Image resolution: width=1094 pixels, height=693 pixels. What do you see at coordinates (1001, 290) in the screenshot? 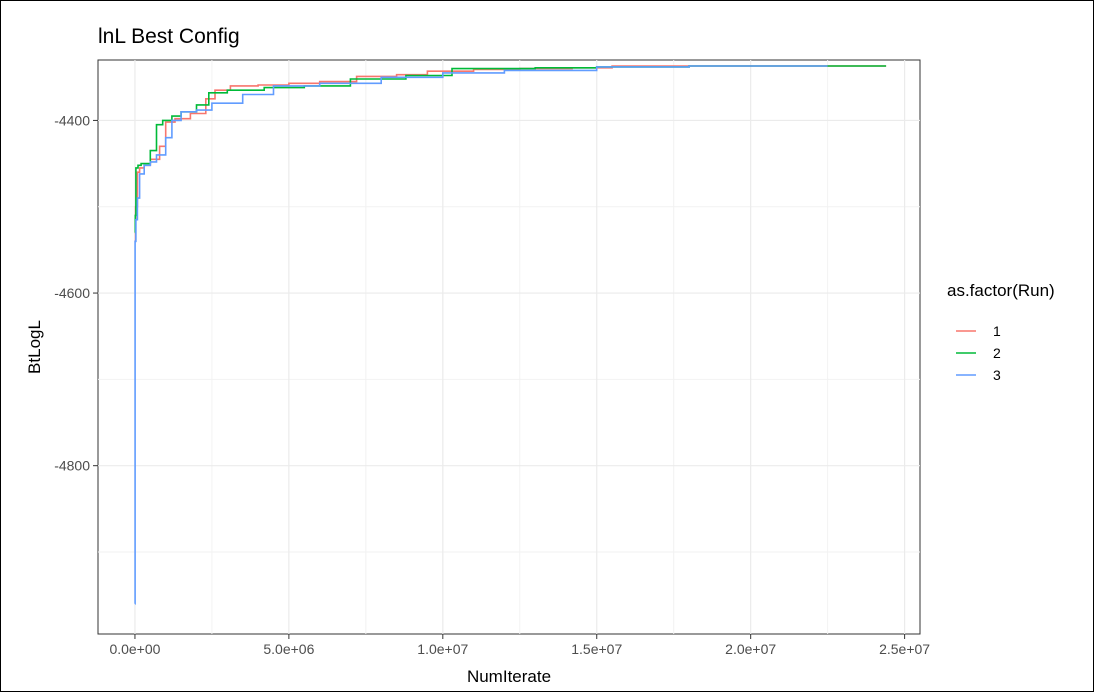
I see `legend-title: as.factor(Run)` at bounding box center [1001, 290].